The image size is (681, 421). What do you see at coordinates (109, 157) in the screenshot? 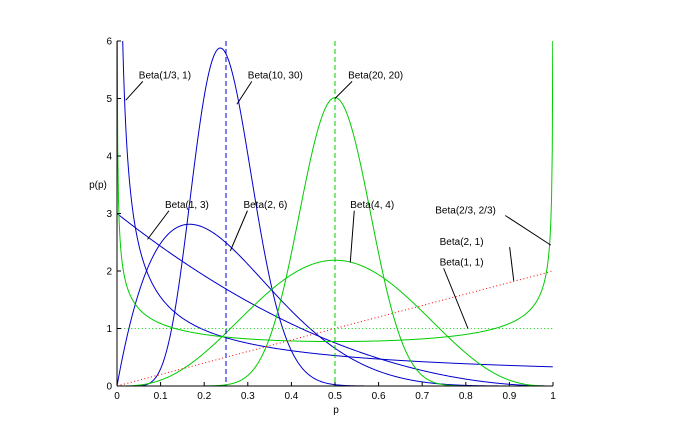
I see `y-tick-label: 4` at bounding box center [109, 157].